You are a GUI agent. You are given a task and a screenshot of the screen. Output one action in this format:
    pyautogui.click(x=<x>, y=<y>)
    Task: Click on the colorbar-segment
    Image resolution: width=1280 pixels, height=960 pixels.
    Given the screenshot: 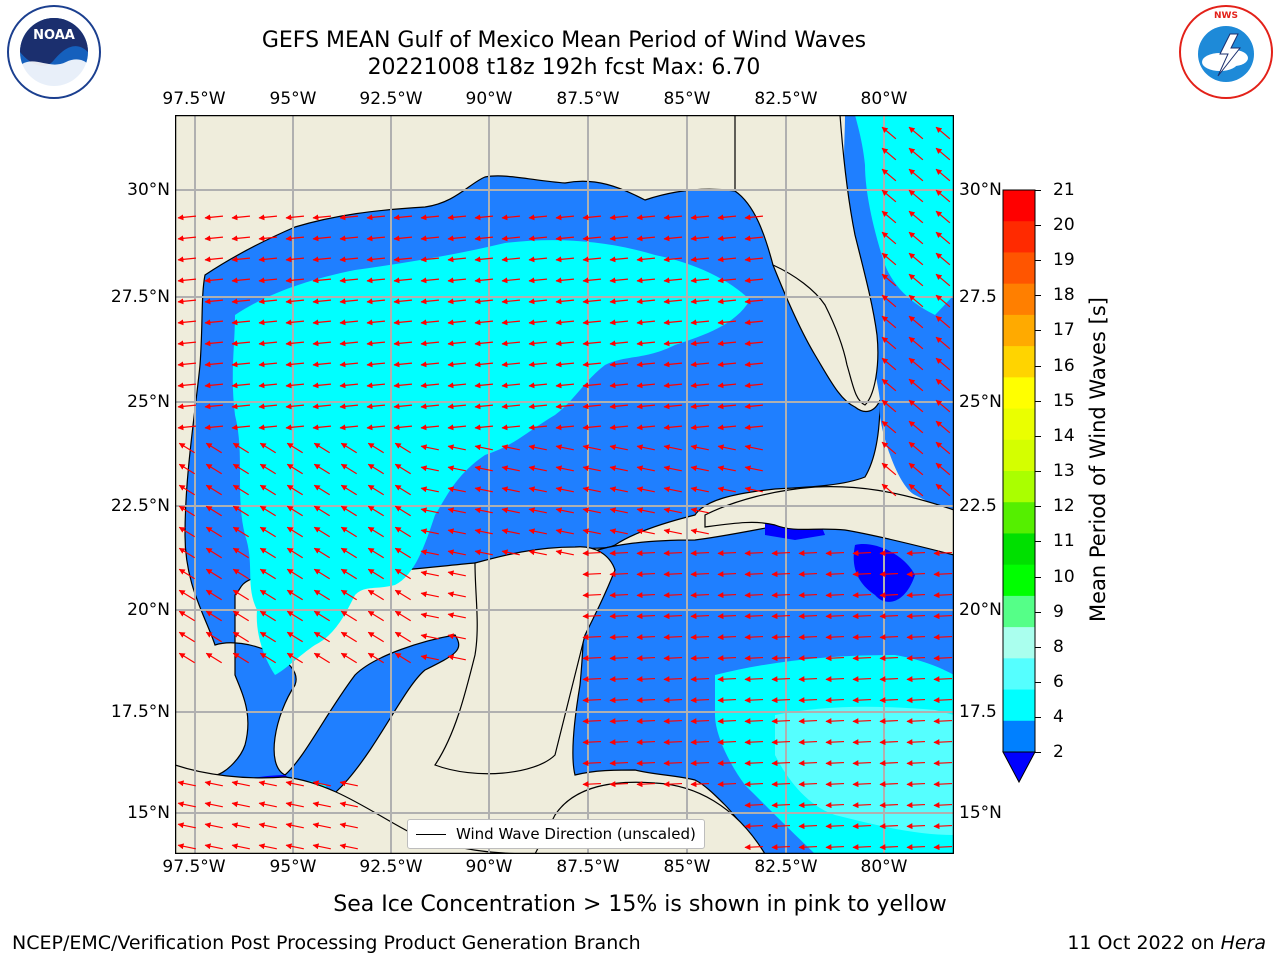 What is the action you would take?
    pyautogui.click(x=1019, y=455)
    